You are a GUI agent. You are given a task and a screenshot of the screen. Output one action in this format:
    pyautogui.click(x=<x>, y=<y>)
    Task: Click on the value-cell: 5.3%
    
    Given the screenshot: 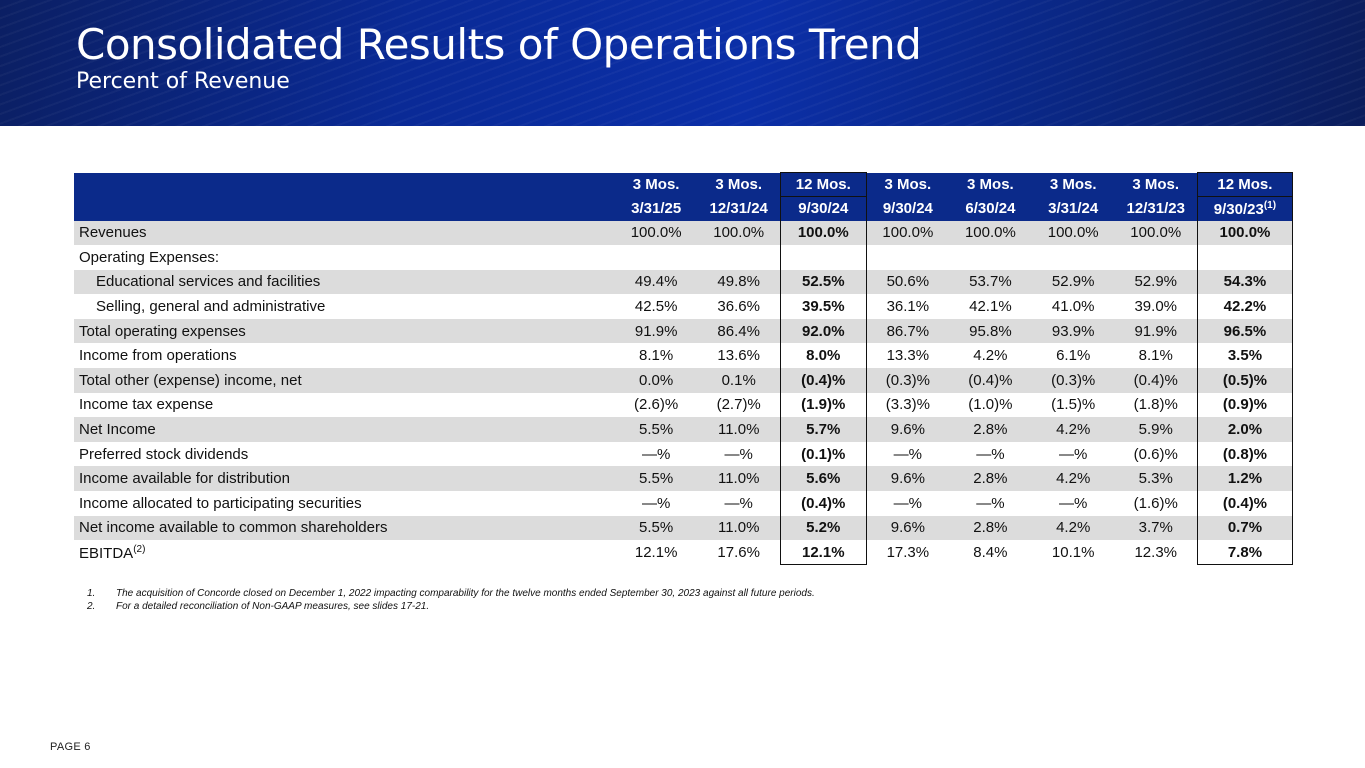 What is the action you would take?
    pyautogui.click(x=1156, y=479)
    